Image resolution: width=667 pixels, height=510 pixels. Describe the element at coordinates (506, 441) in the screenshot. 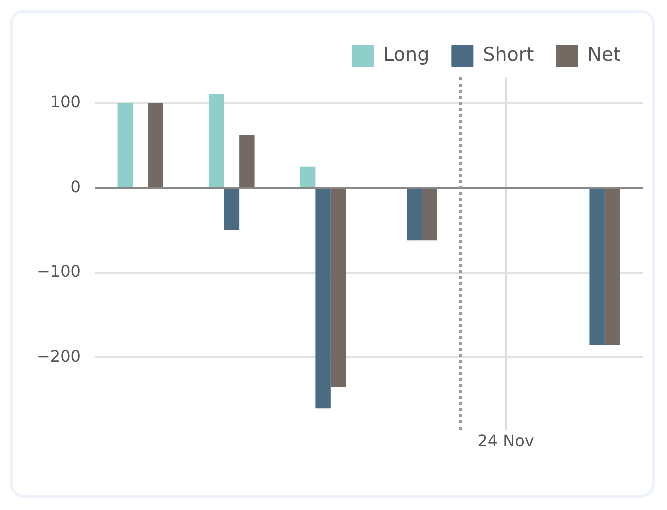

I see `x-tick-label: 24 Nov` at that location.